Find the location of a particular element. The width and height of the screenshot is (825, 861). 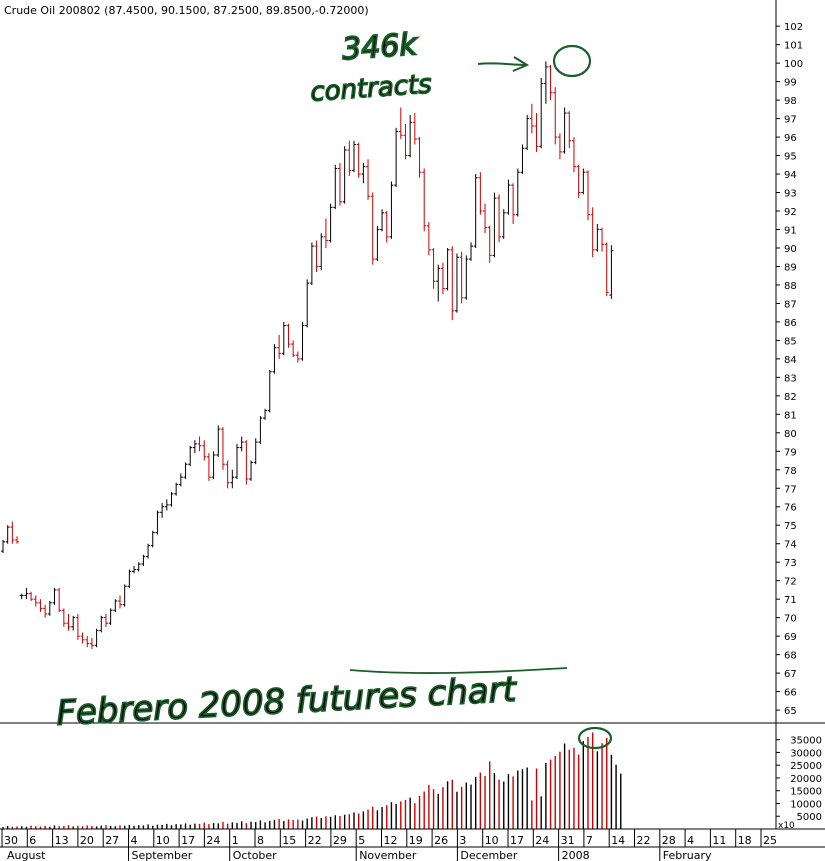

x-tick-label: 25 is located at coordinates (770, 840).